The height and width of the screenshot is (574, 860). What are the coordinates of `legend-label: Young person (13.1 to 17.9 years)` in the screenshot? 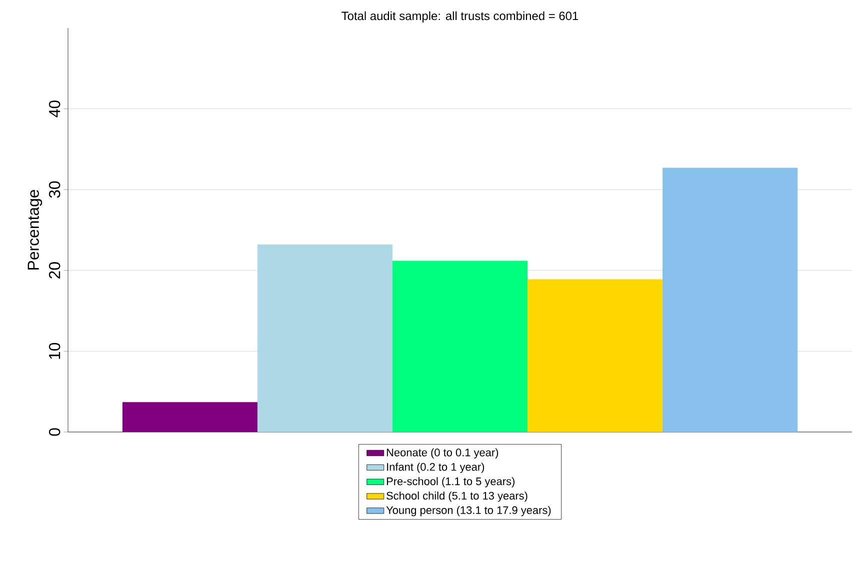 It's located at (468, 511).